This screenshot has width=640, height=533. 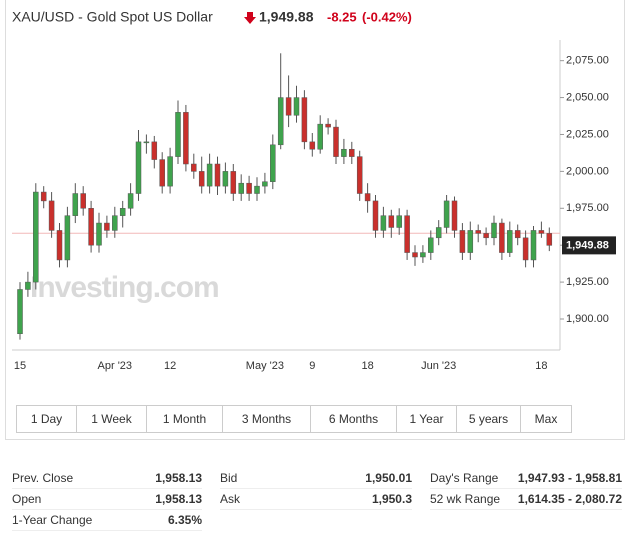 What do you see at coordinates (184, 520) in the screenshot?
I see `stat-value: 6.35%` at bounding box center [184, 520].